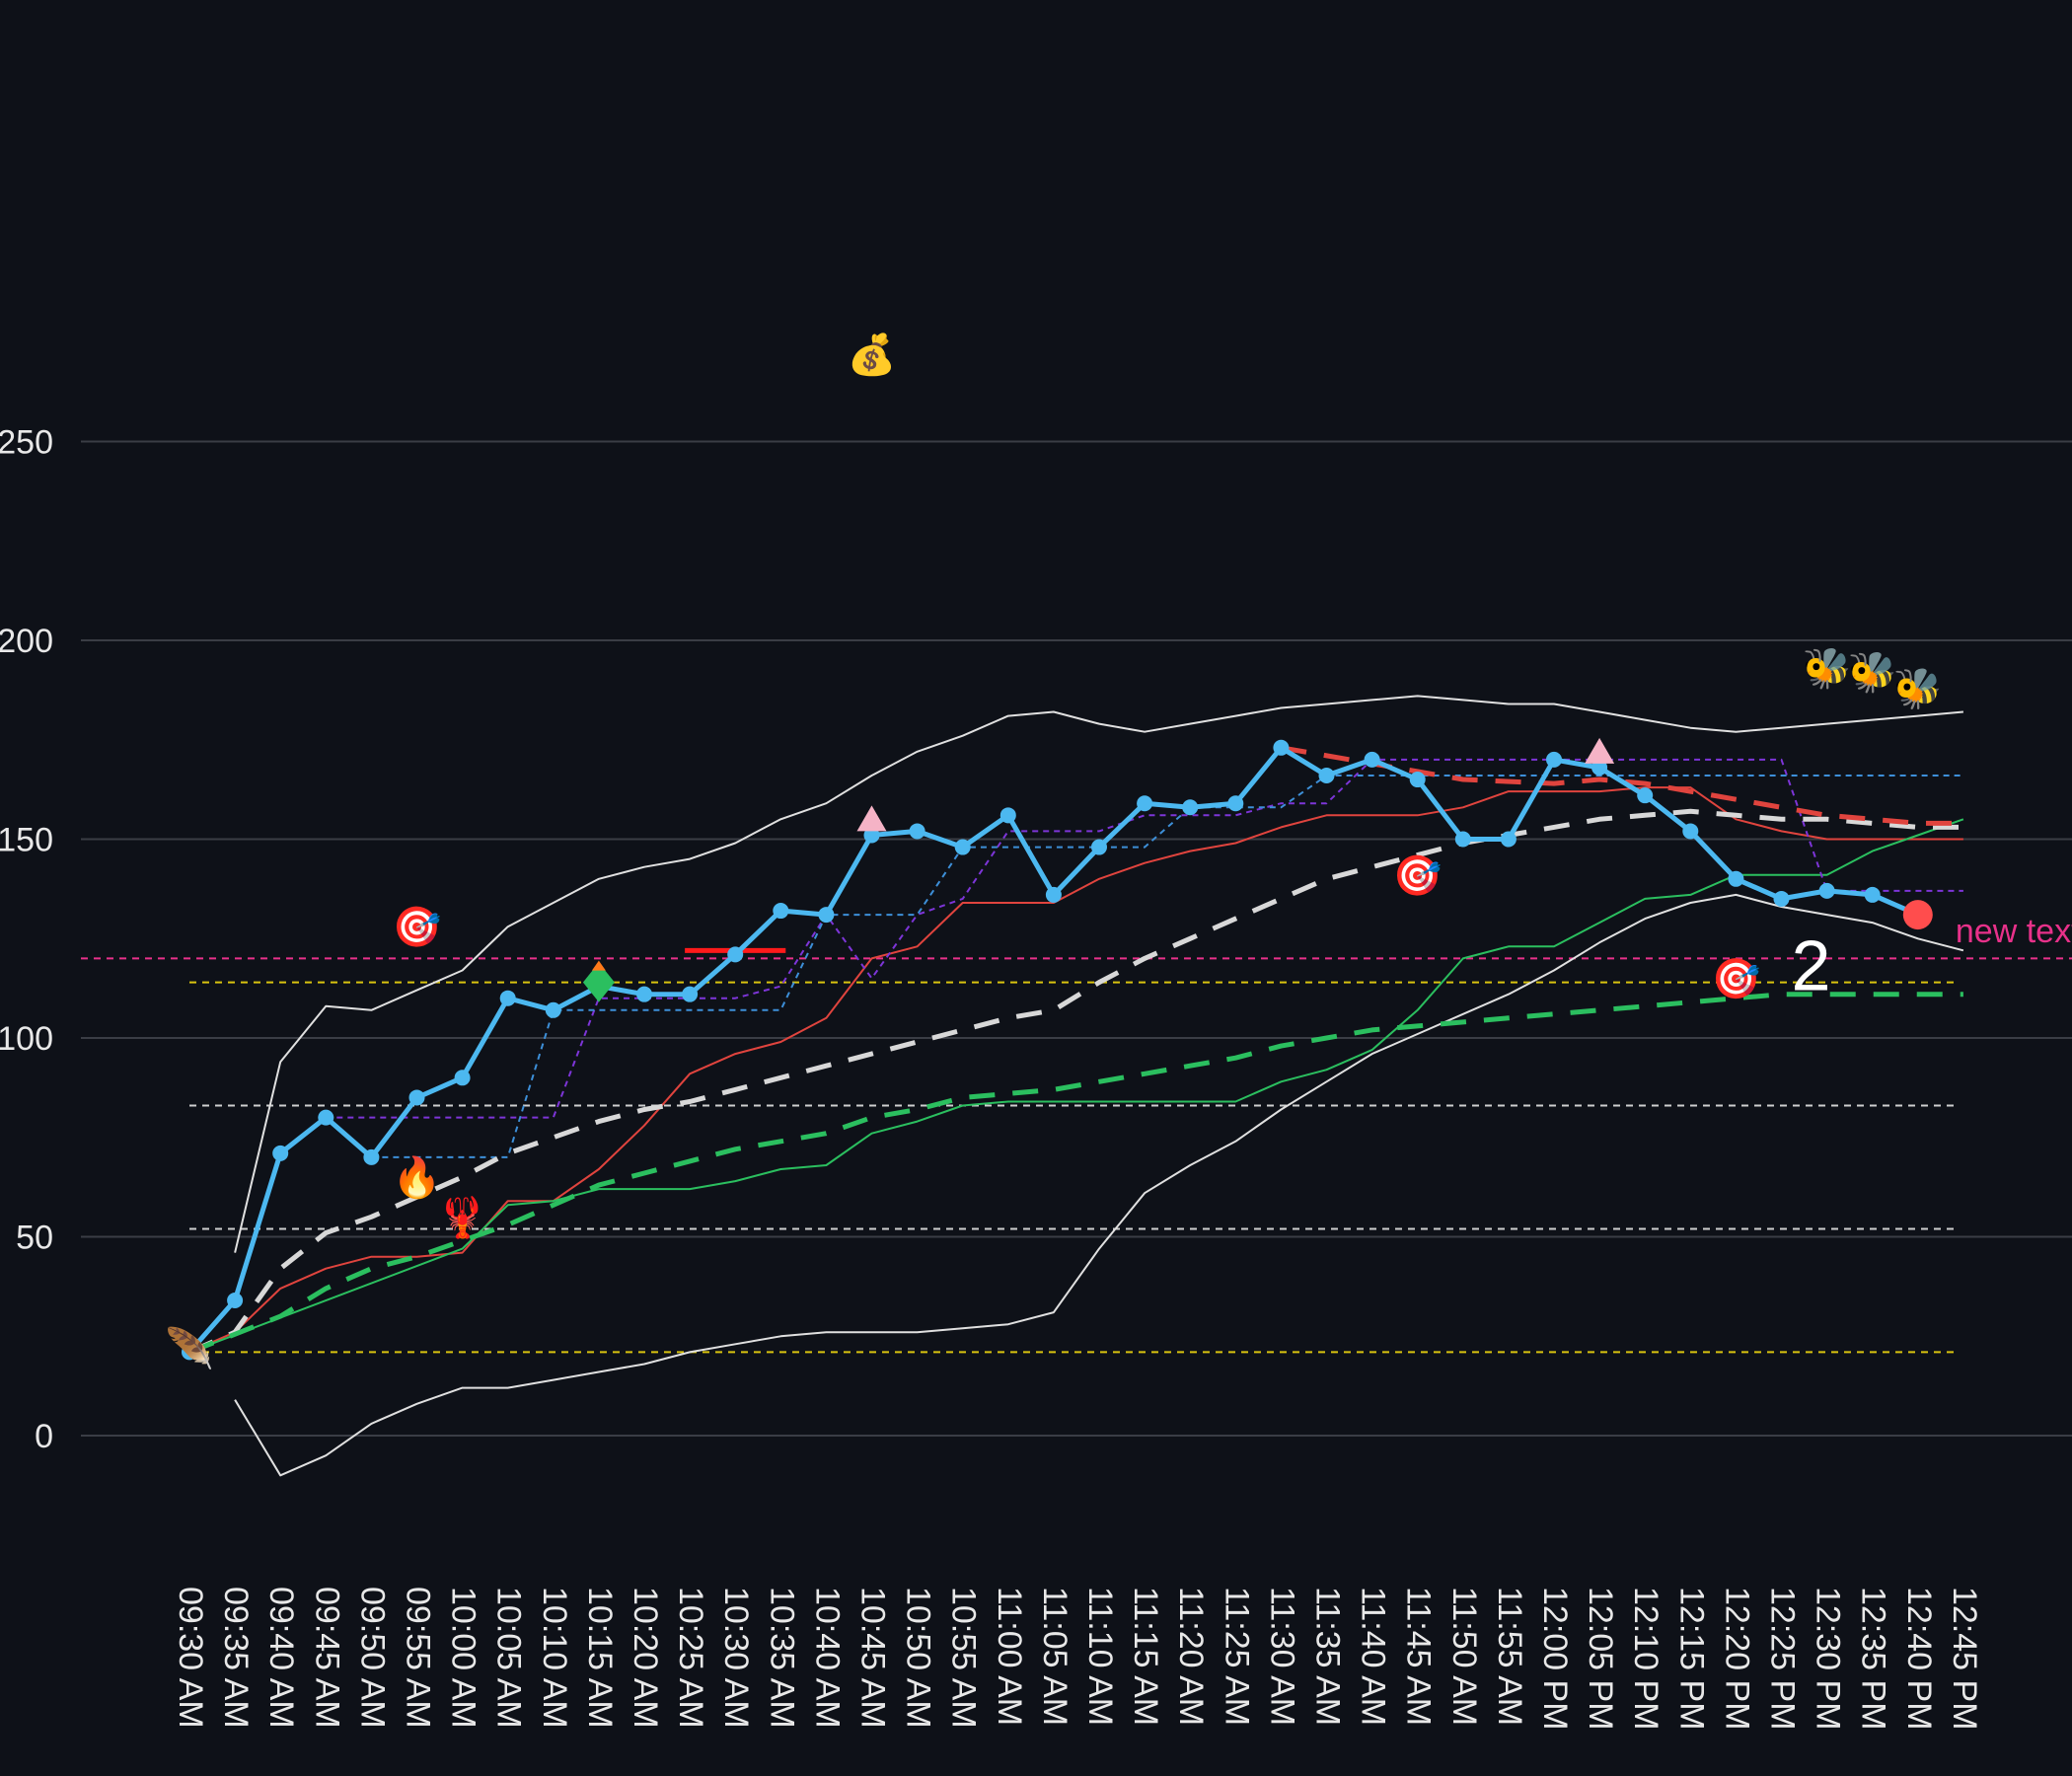  What do you see at coordinates (1510, 1657) in the screenshot?
I see `x-tick-label: 11:55 AM` at bounding box center [1510, 1657].